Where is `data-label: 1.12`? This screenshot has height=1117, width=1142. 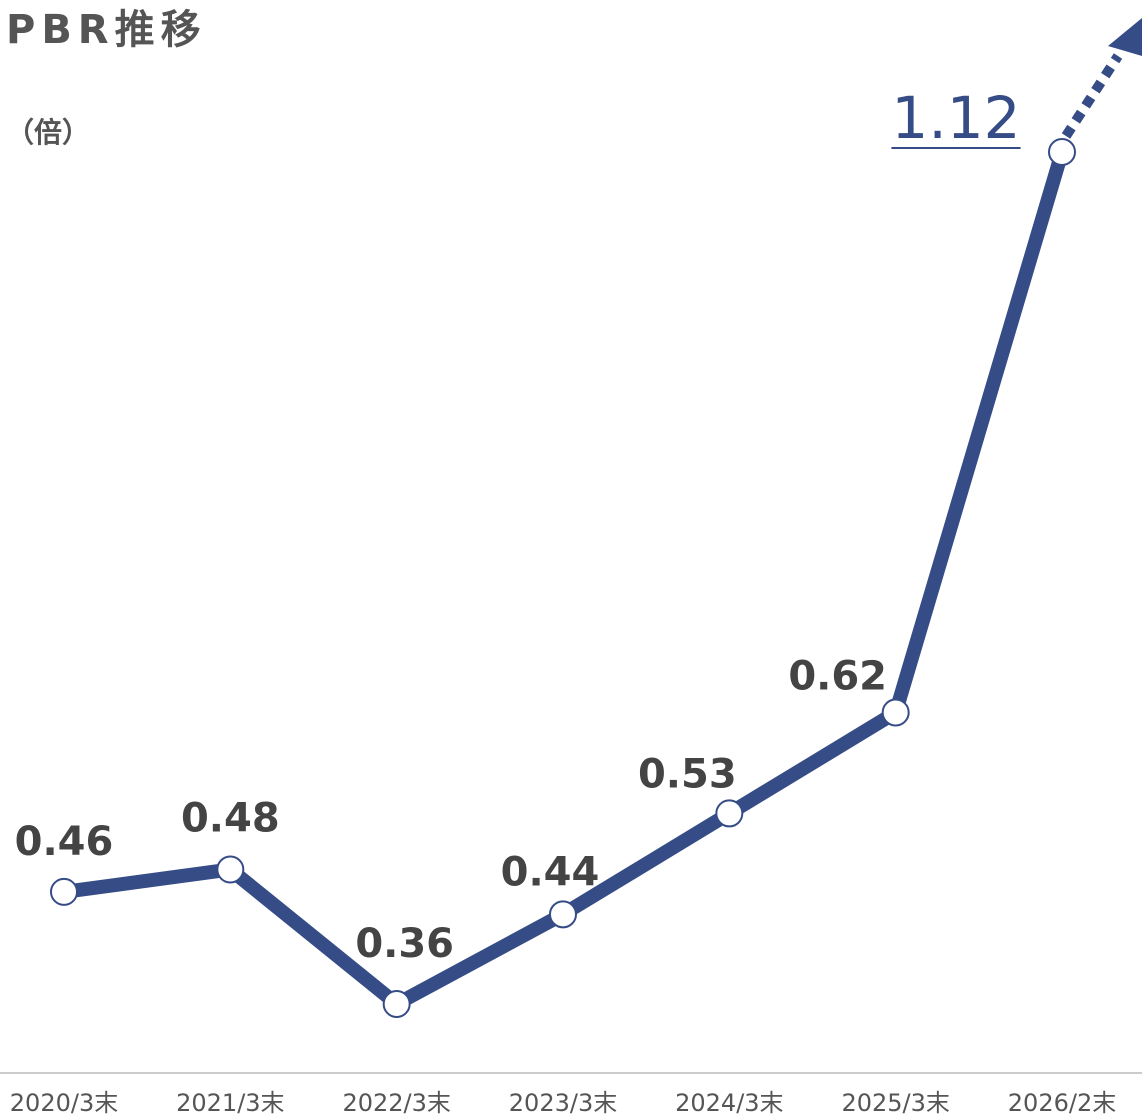 data-label: 1.12 is located at coordinates (955, 118).